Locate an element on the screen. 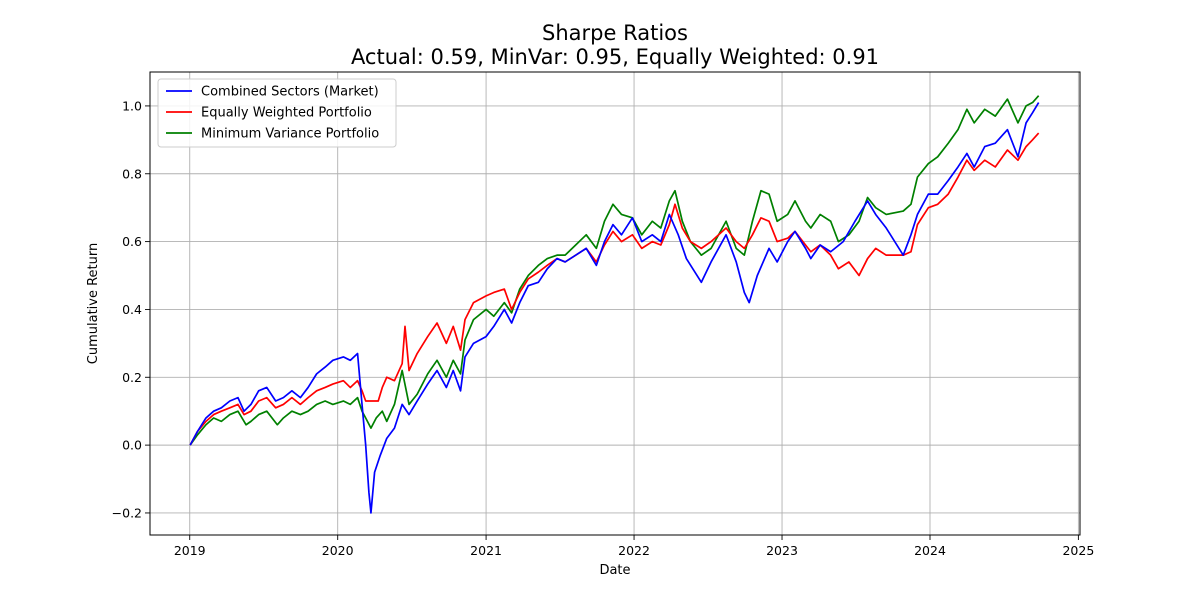  y-tick-label: 1.0 is located at coordinates (132, 105).